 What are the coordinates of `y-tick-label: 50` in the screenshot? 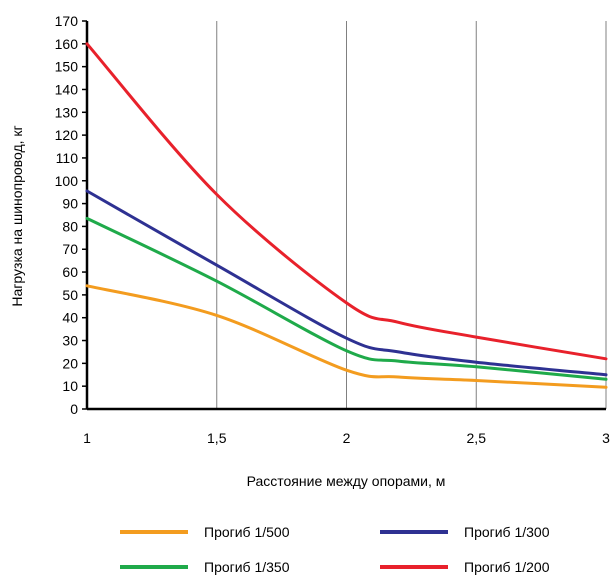 It's located at (70, 295).